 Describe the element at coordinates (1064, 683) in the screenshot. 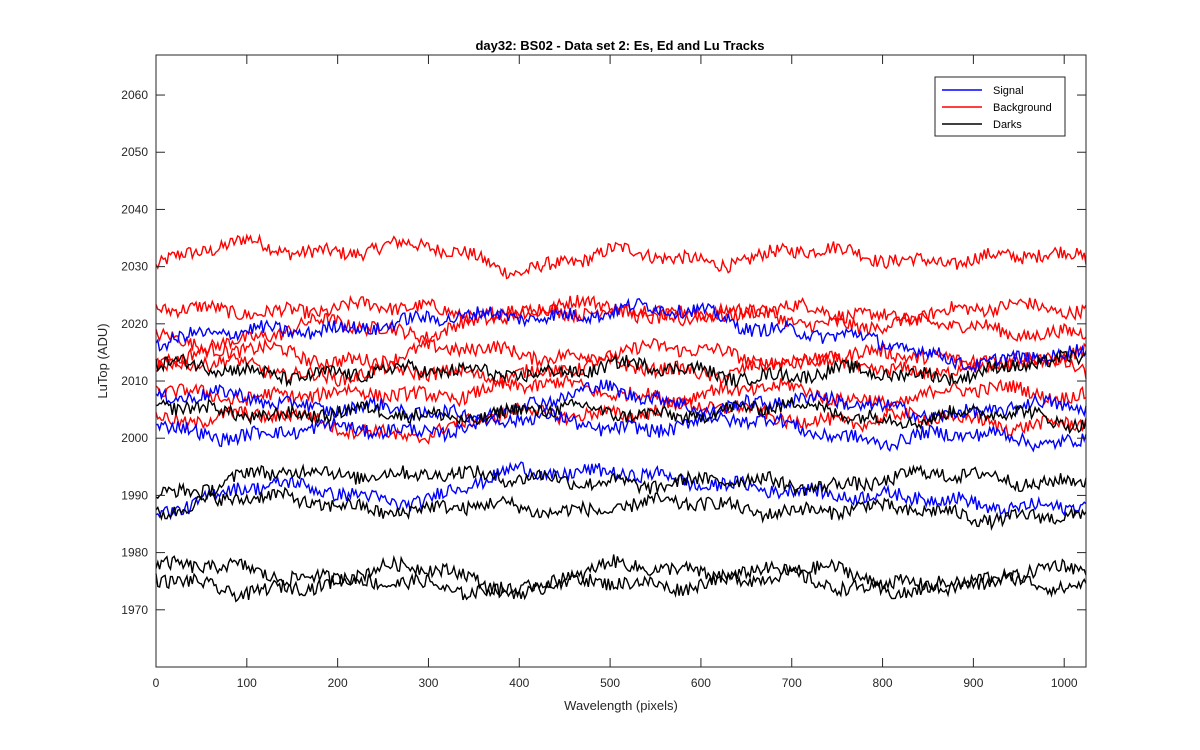

I see `x-tick-label: 1000` at that location.